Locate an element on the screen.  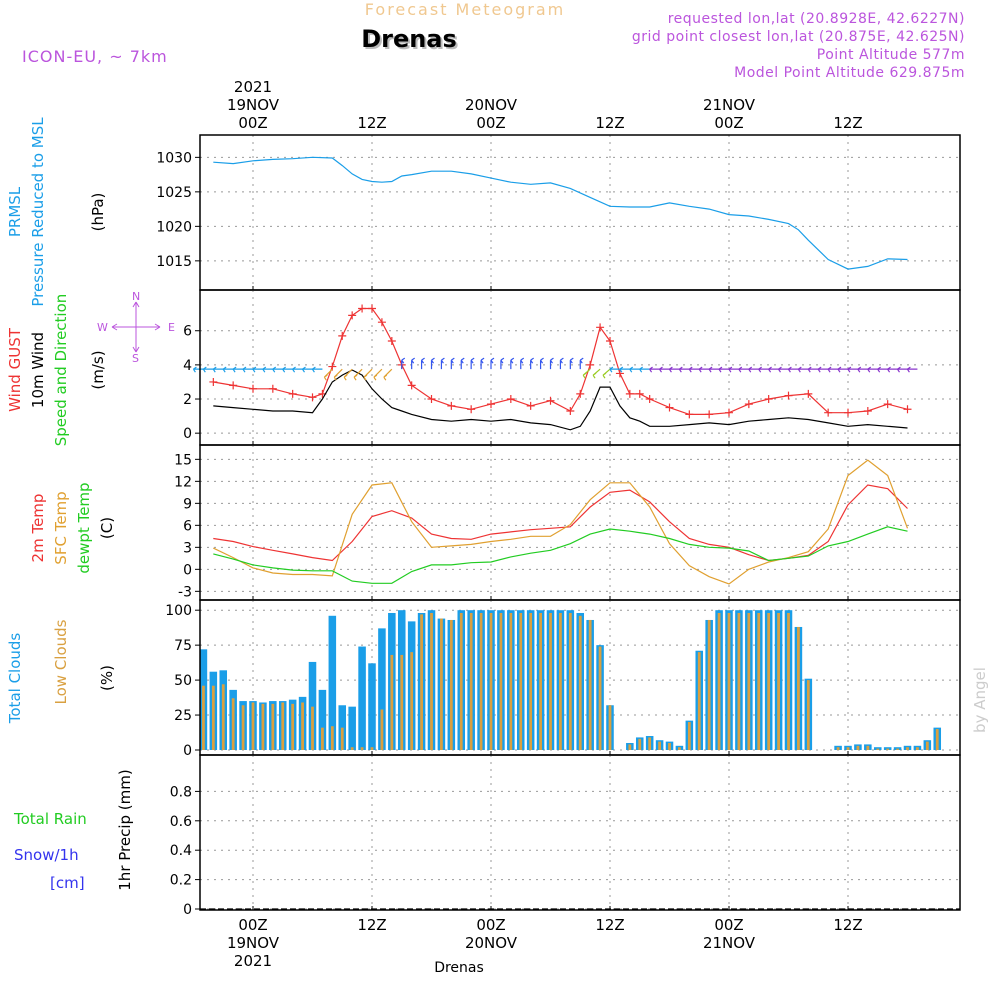
panel-frame is located at coordinates (580, 212).